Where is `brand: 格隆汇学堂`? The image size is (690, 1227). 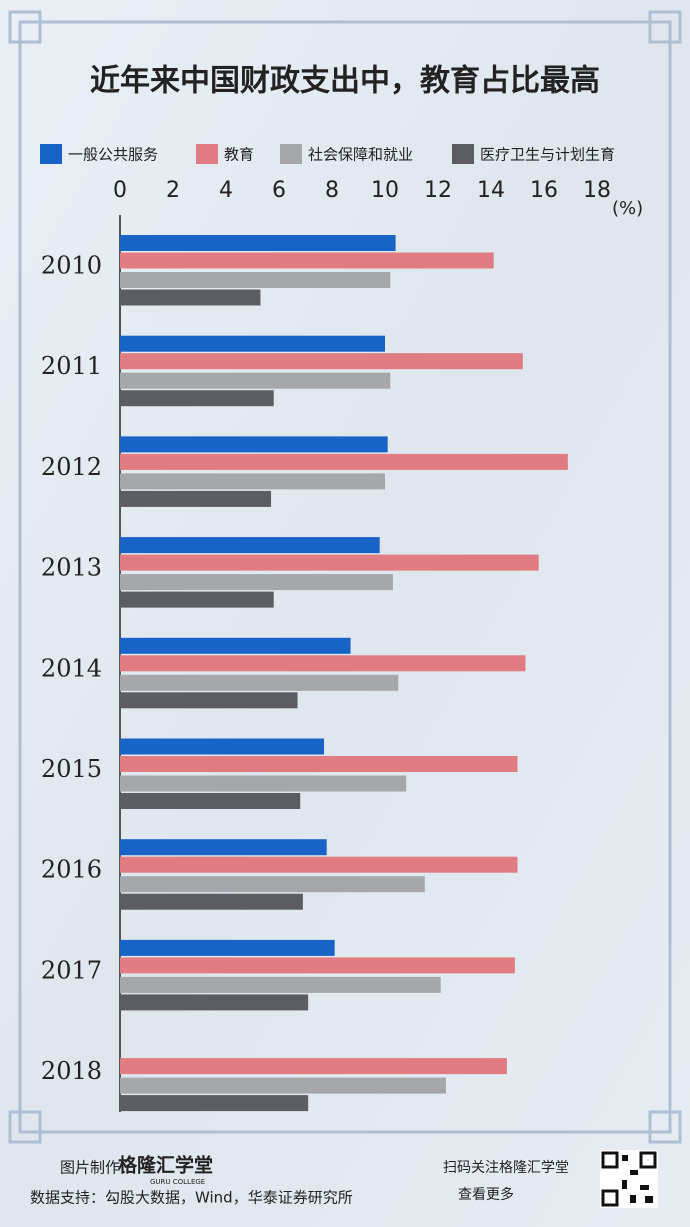 brand: 格隆汇学堂 is located at coordinates (165, 1165).